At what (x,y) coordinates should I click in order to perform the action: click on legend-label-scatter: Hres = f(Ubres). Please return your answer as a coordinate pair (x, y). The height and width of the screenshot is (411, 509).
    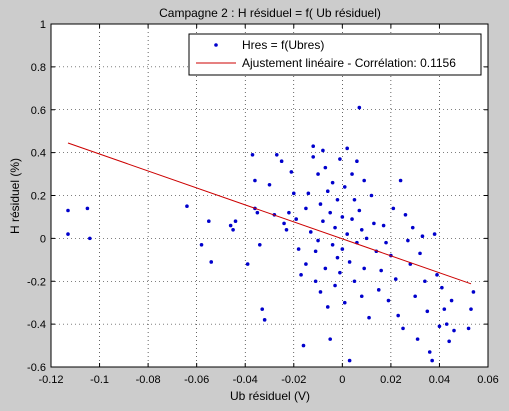
    Looking at the image, I should click on (283, 45).